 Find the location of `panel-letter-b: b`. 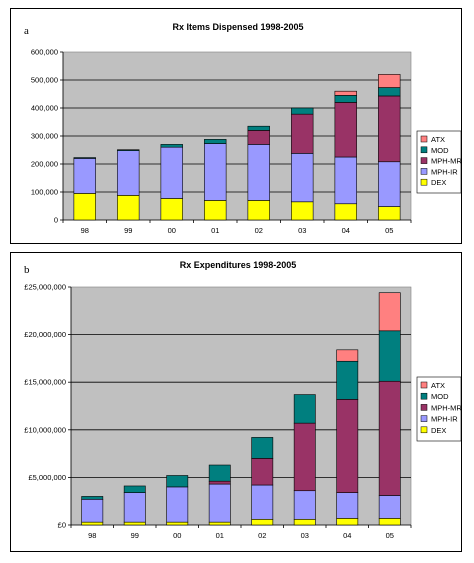

panel-letter-b: b is located at coordinates (27, 270).